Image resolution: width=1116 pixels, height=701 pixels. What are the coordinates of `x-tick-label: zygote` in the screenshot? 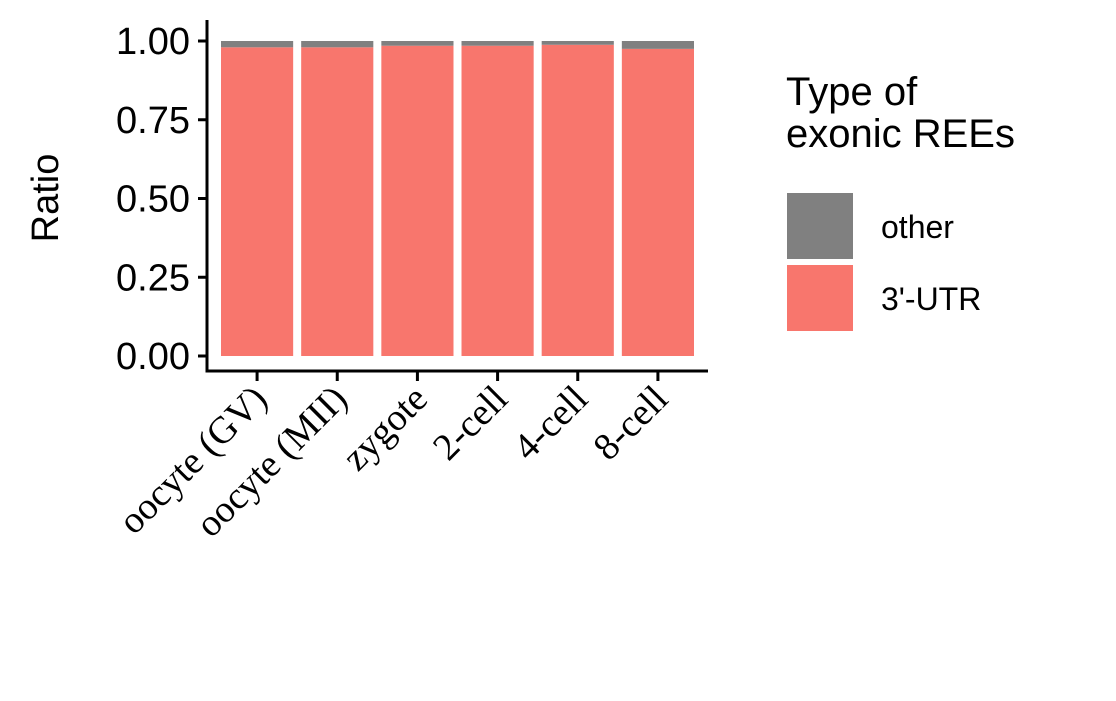 It's located at (384, 428).